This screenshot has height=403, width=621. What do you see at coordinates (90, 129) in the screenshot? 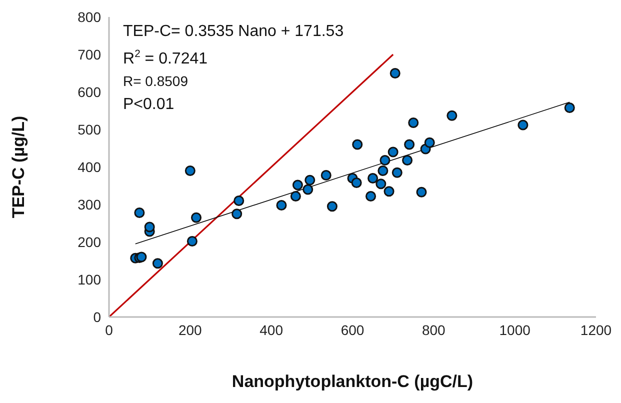
I see `y-tick-label: 500` at bounding box center [90, 129].